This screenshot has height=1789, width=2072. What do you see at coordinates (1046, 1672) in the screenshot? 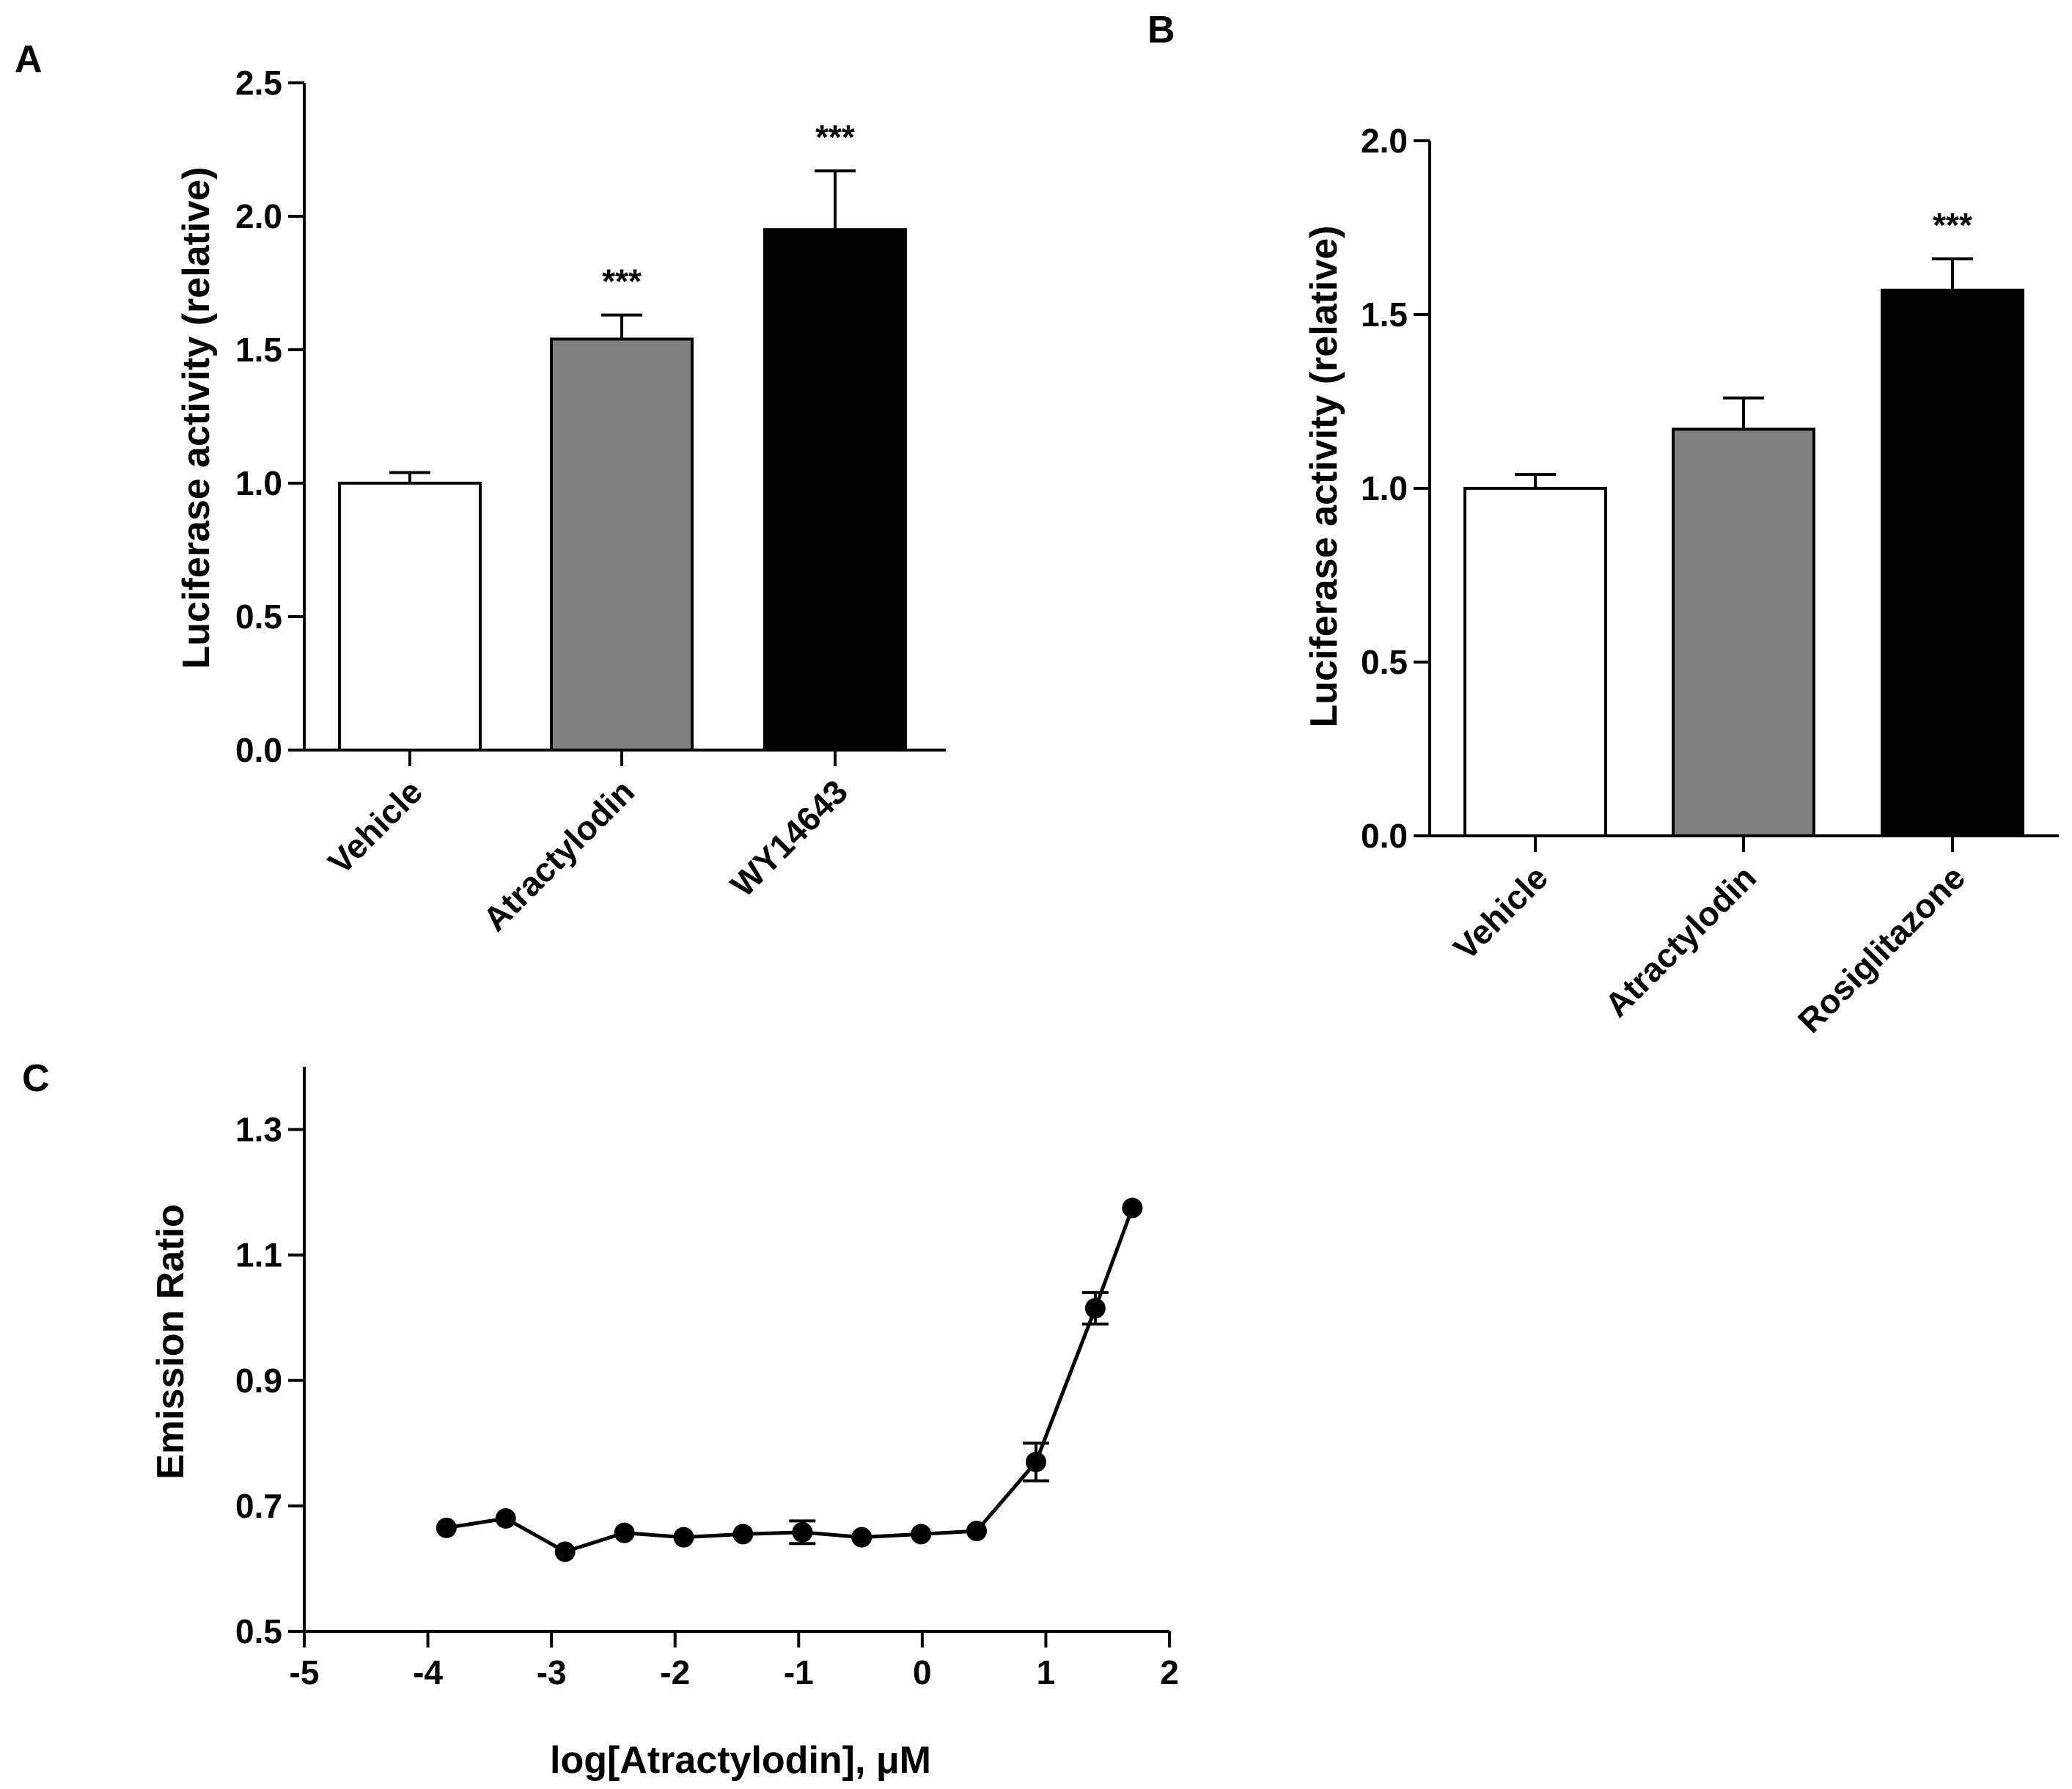
I see `panel-c-x-tick-label: 1` at bounding box center [1046, 1672].